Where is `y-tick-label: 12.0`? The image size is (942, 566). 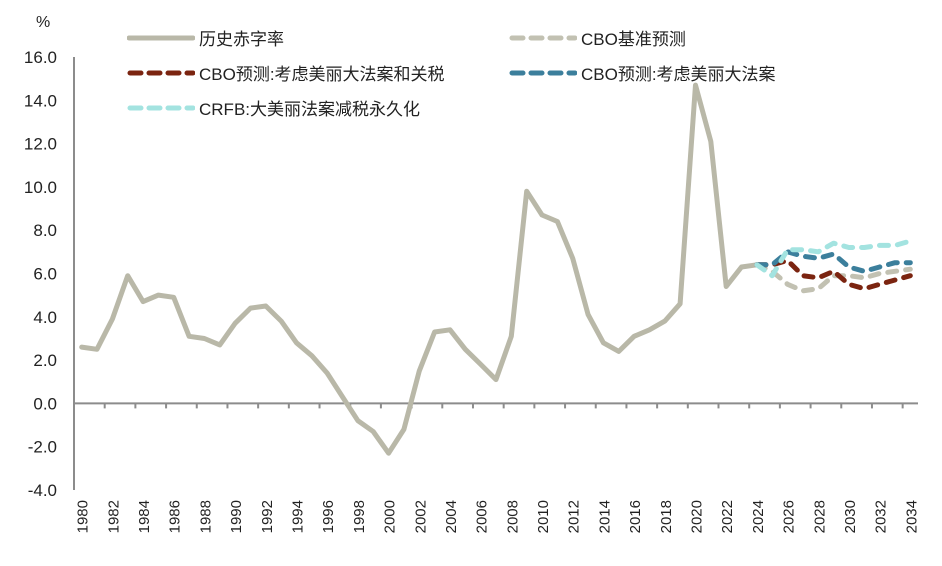 y-tick-label: 12.0 is located at coordinates (40, 144).